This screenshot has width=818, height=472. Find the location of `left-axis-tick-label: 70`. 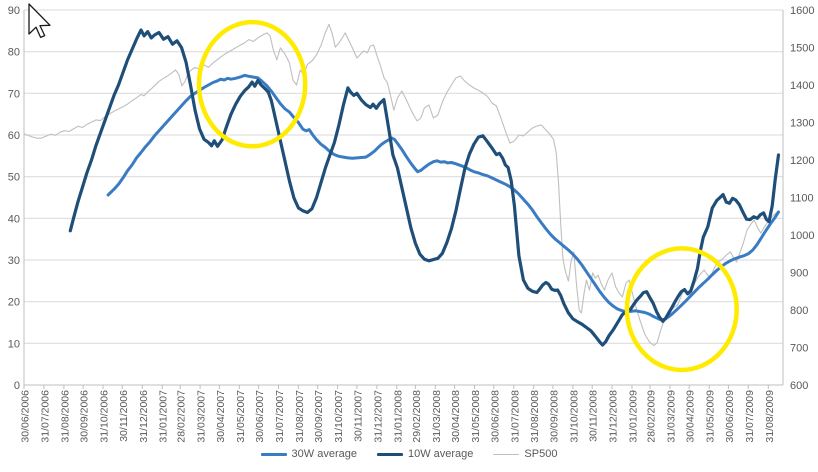

left-axis-tick-label: 70 is located at coordinates (14, 94).